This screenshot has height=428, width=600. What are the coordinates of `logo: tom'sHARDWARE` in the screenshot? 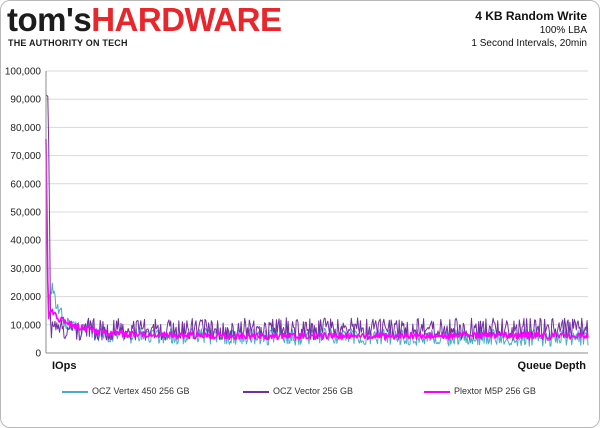 It's located at (144, 20).